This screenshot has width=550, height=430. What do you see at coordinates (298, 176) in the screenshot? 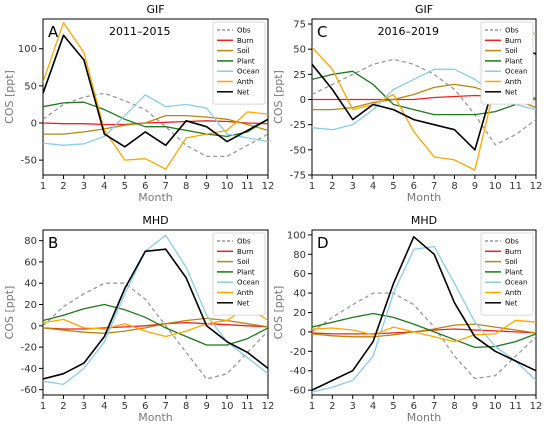
I see `y-tick-label: -75` at bounding box center [298, 176].